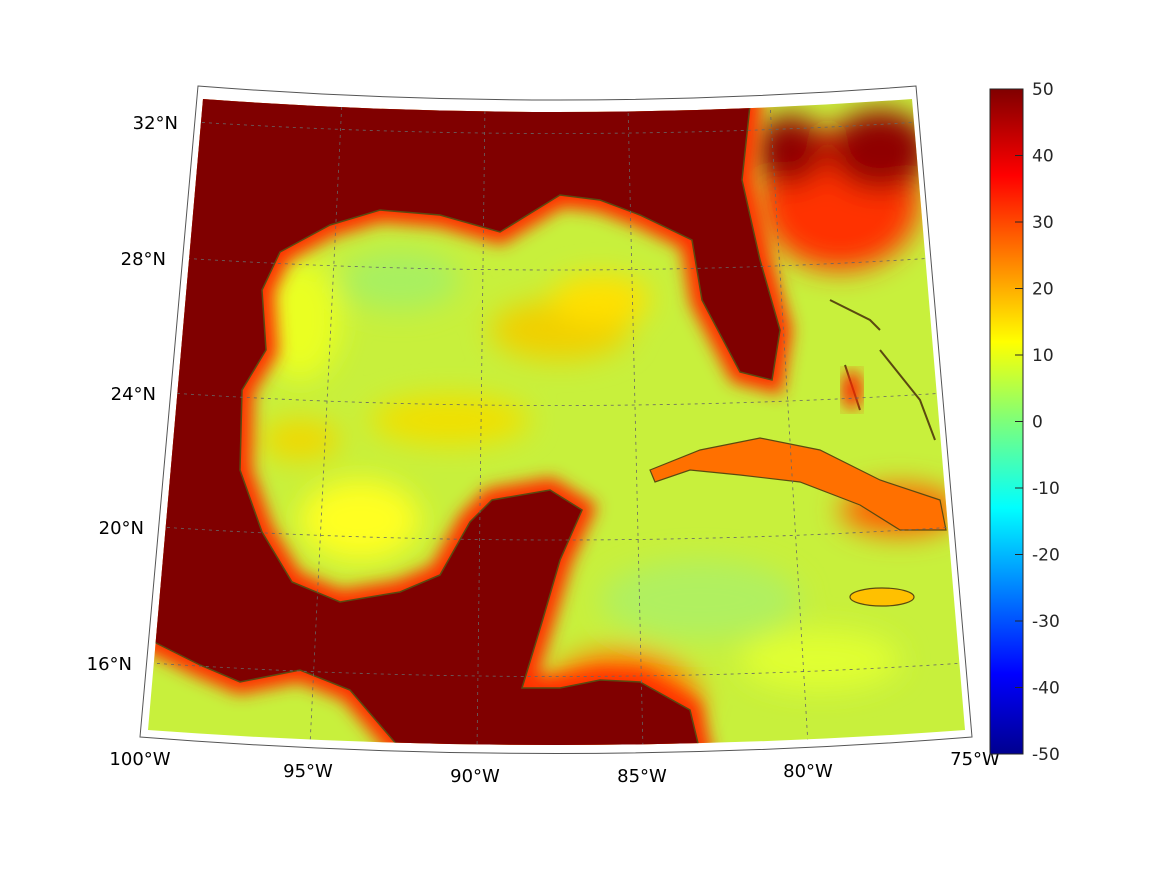 This screenshot has height=875, width=1167. Describe the element at coordinates (1046, 556) in the screenshot. I see `colorbar-tick-label: -20` at that location.